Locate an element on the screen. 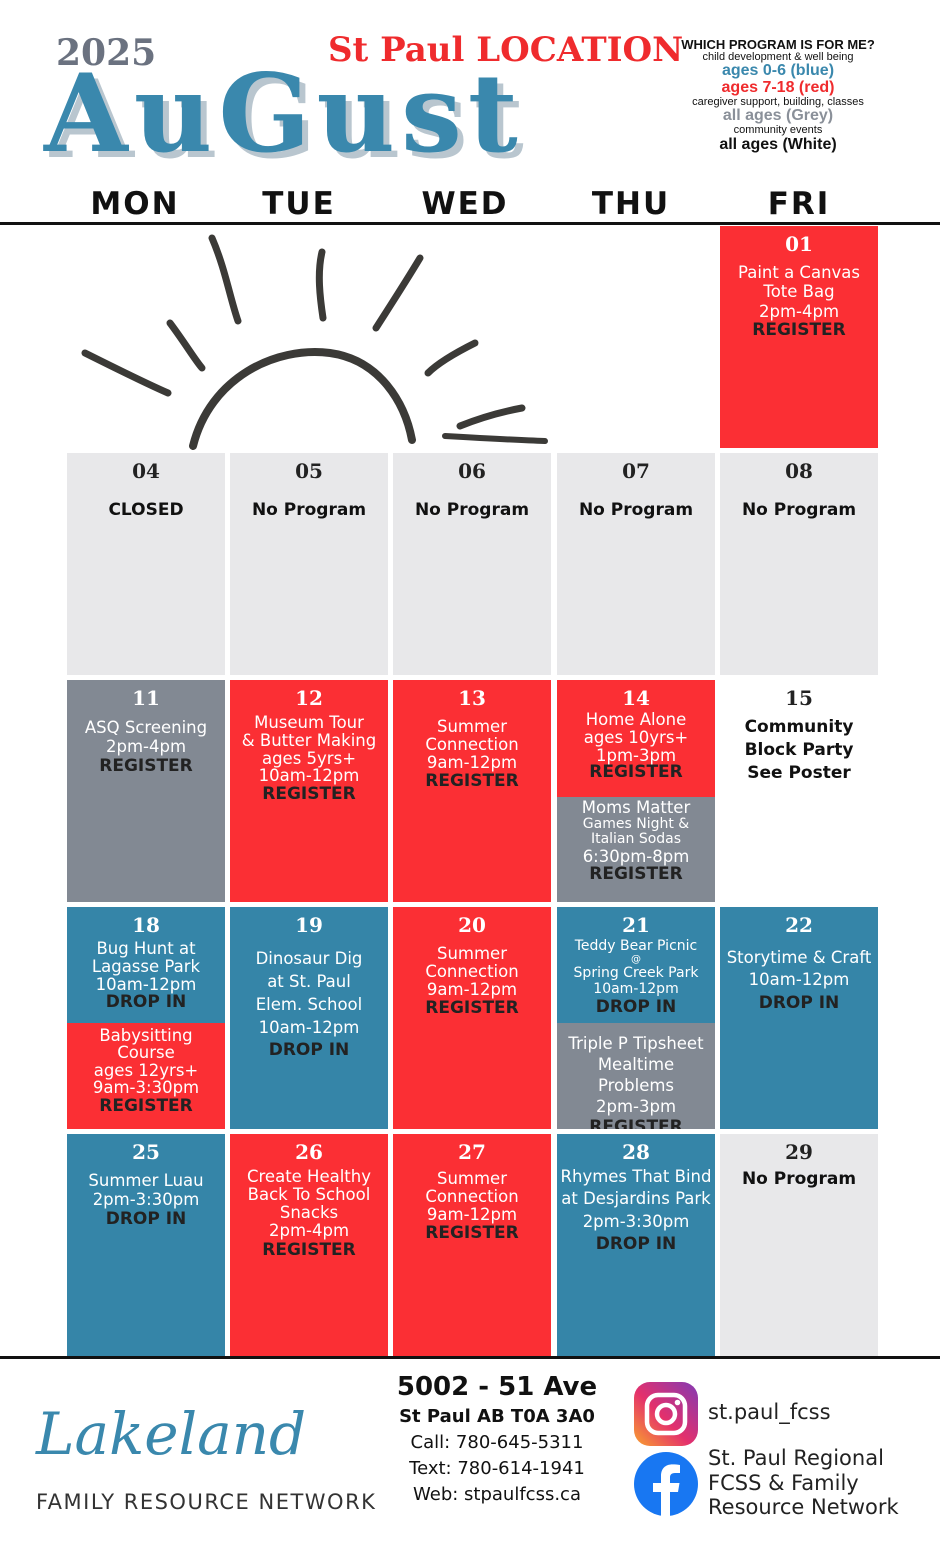  legend-red-desc: caregiver support, building, classes is located at coordinates (778, 101).